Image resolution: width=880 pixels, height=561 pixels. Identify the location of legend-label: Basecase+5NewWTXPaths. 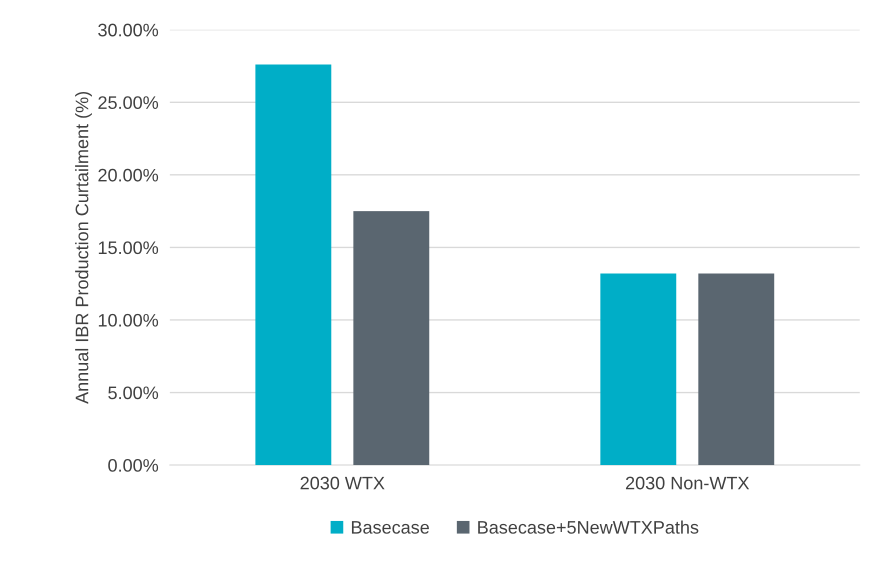
(588, 527).